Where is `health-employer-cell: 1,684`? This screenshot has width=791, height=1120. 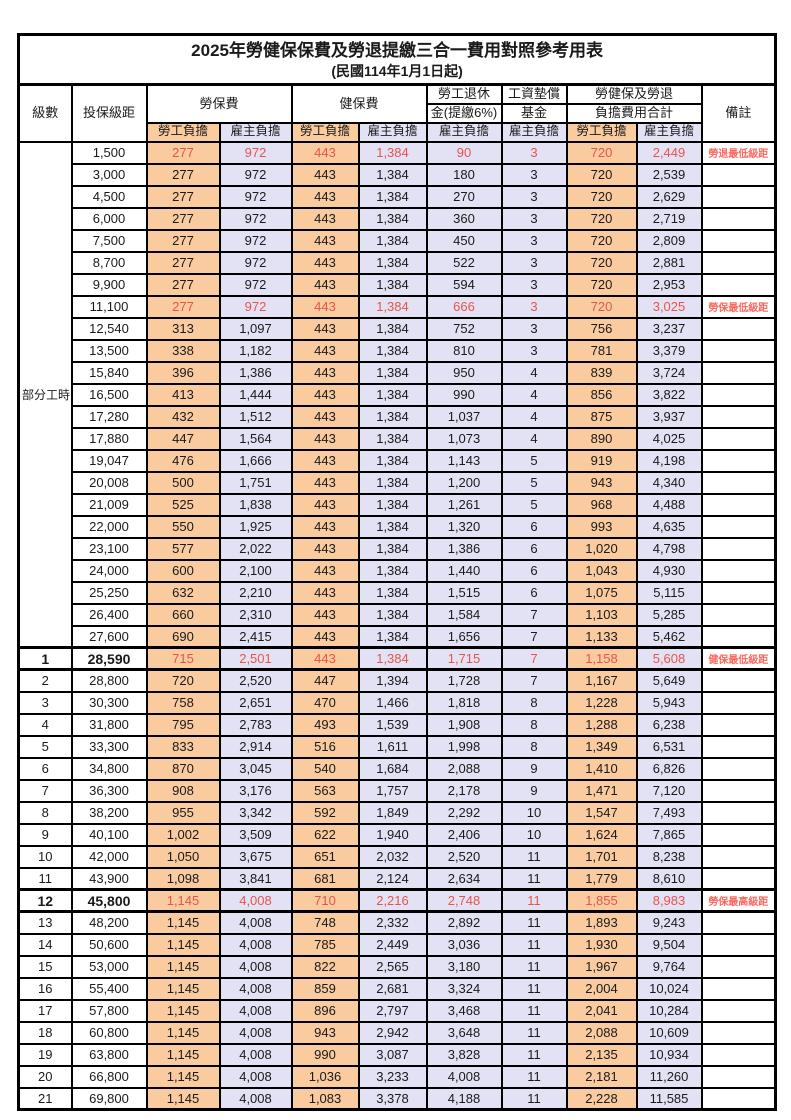
health-employer-cell: 1,684 is located at coordinates (392, 768).